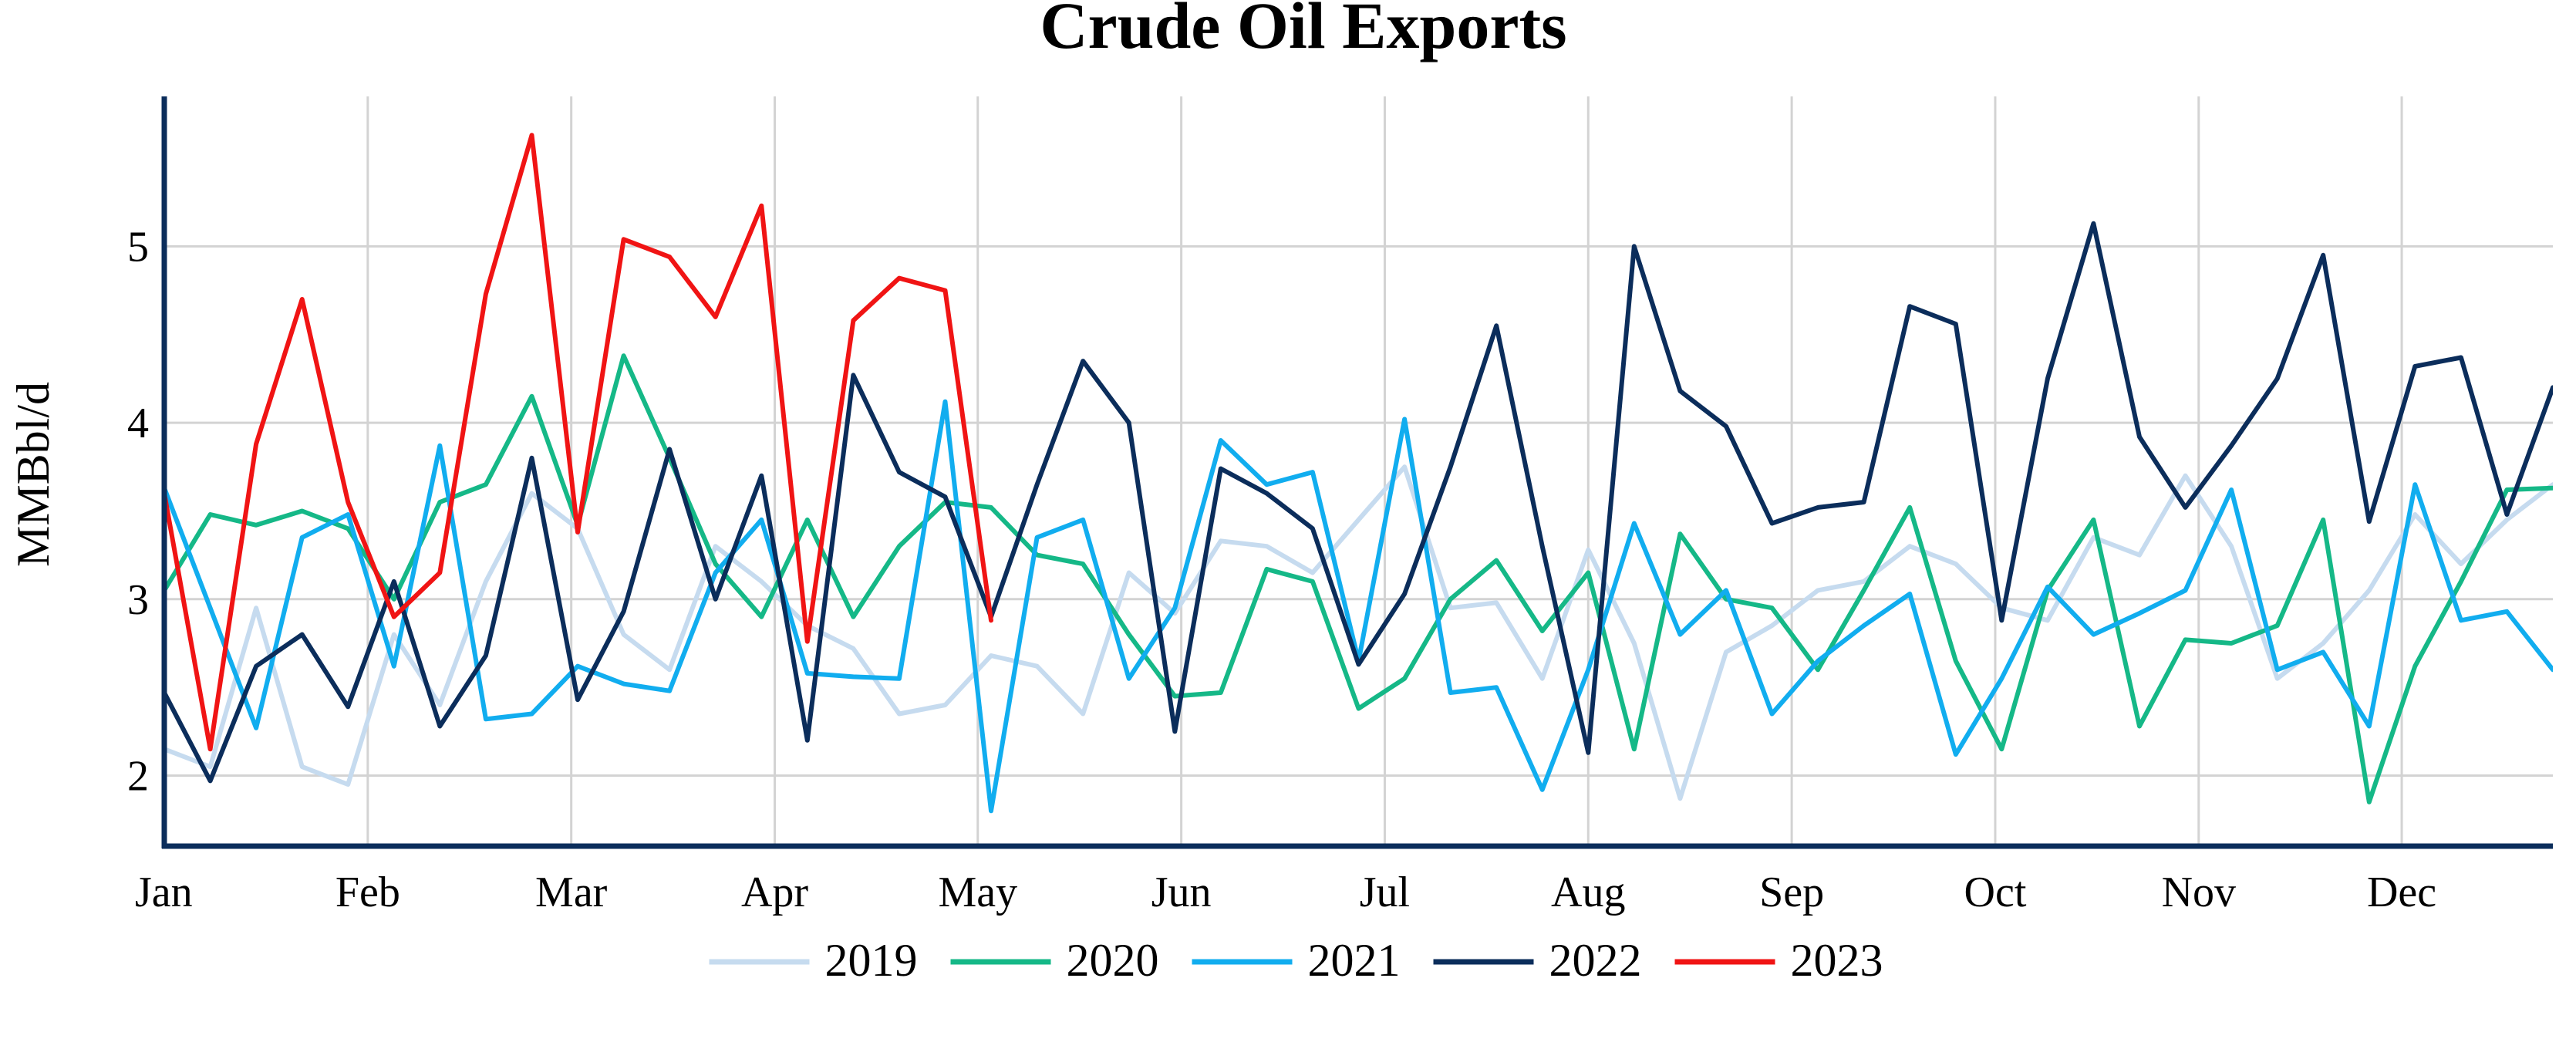  What do you see at coordinates (1791, 892) in the screenshot?
I see `x-tick-label: Sep` at bounding box center [1791, 892].